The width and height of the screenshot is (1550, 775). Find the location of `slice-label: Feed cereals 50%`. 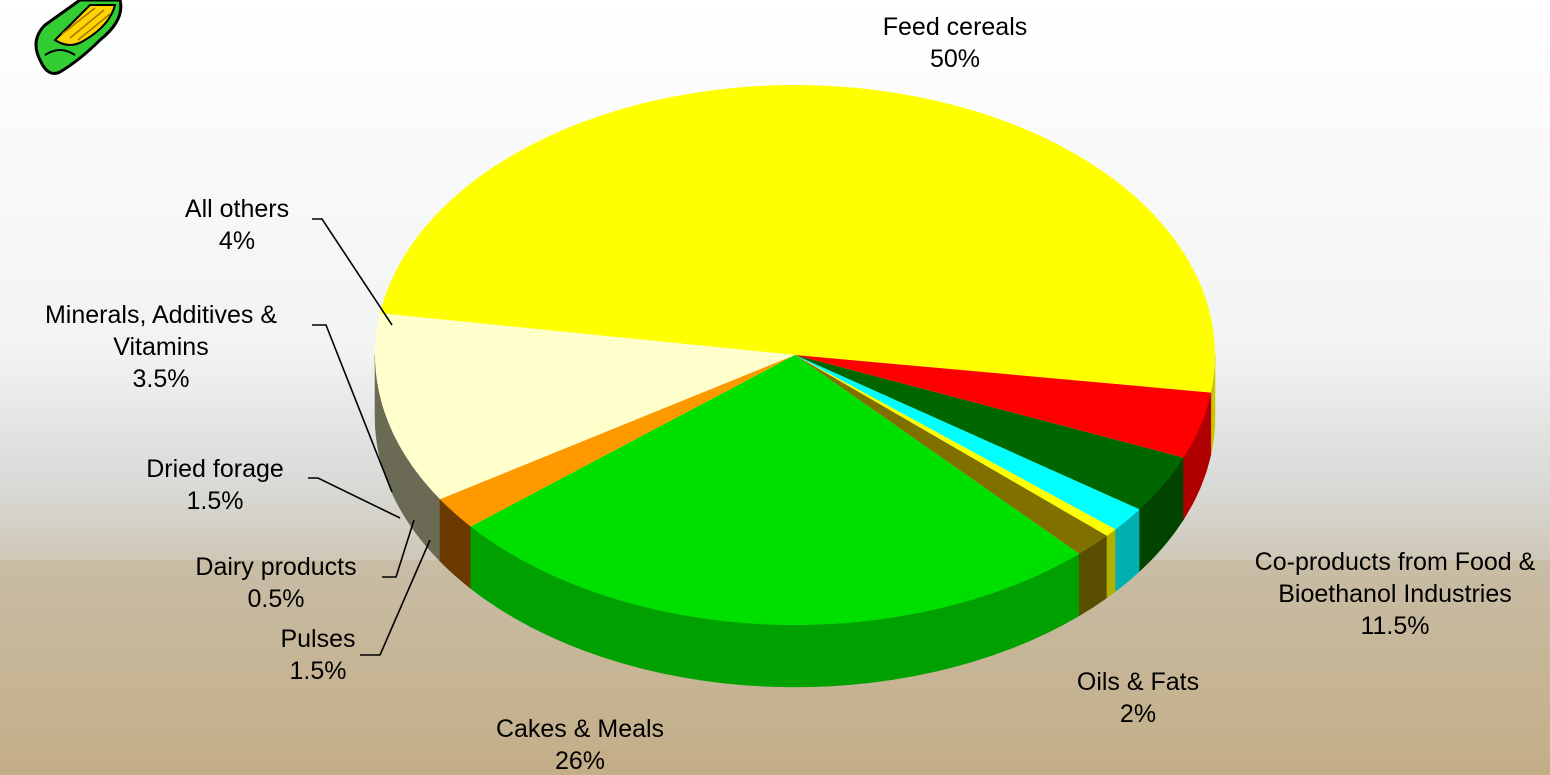

slice-label: Feed cereals 50% is located at coordinates (955, 43).